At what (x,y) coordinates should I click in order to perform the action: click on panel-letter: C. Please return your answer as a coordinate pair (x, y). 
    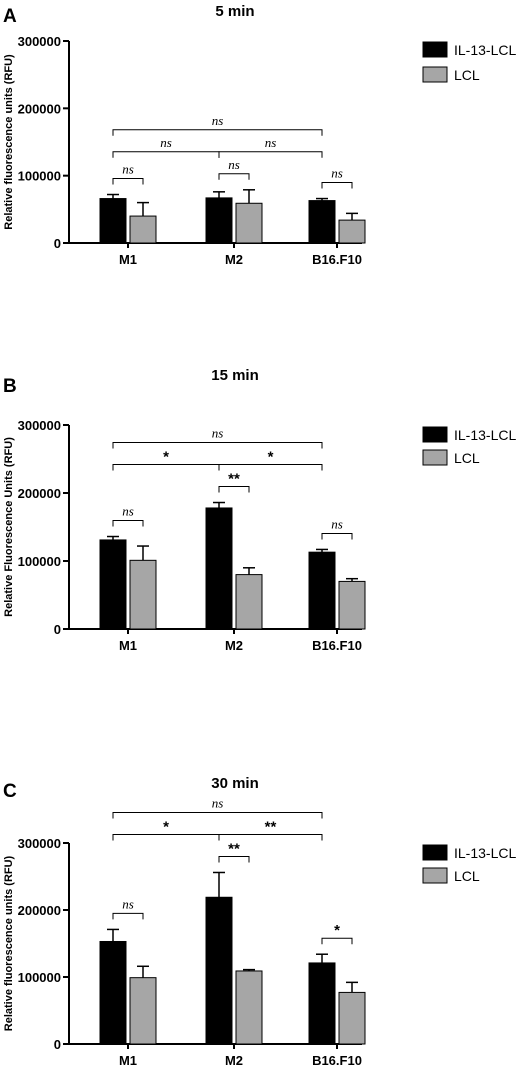
    Looking at the image, I should click on (10, 791).